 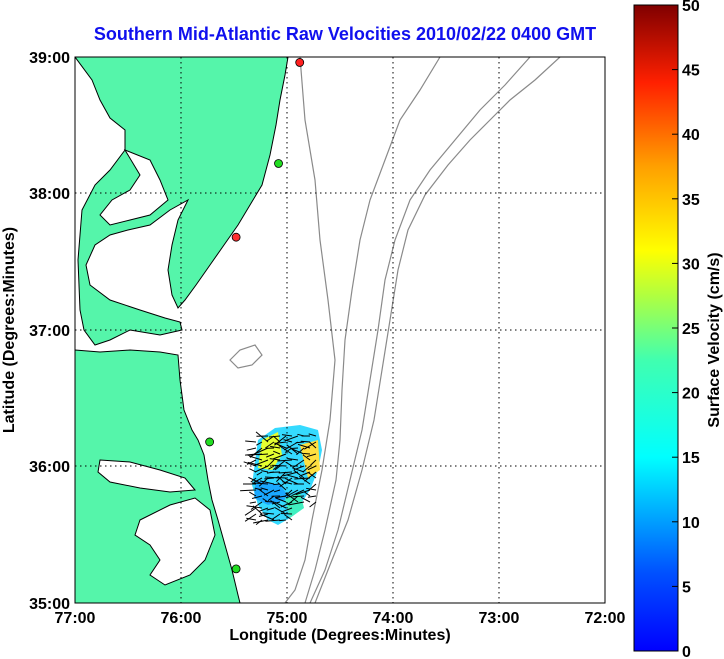 What do you see at coordinates (691, 200) in the screenshot?
I see `colorbar-tick-label: 35` at bounding box center [691, 200].